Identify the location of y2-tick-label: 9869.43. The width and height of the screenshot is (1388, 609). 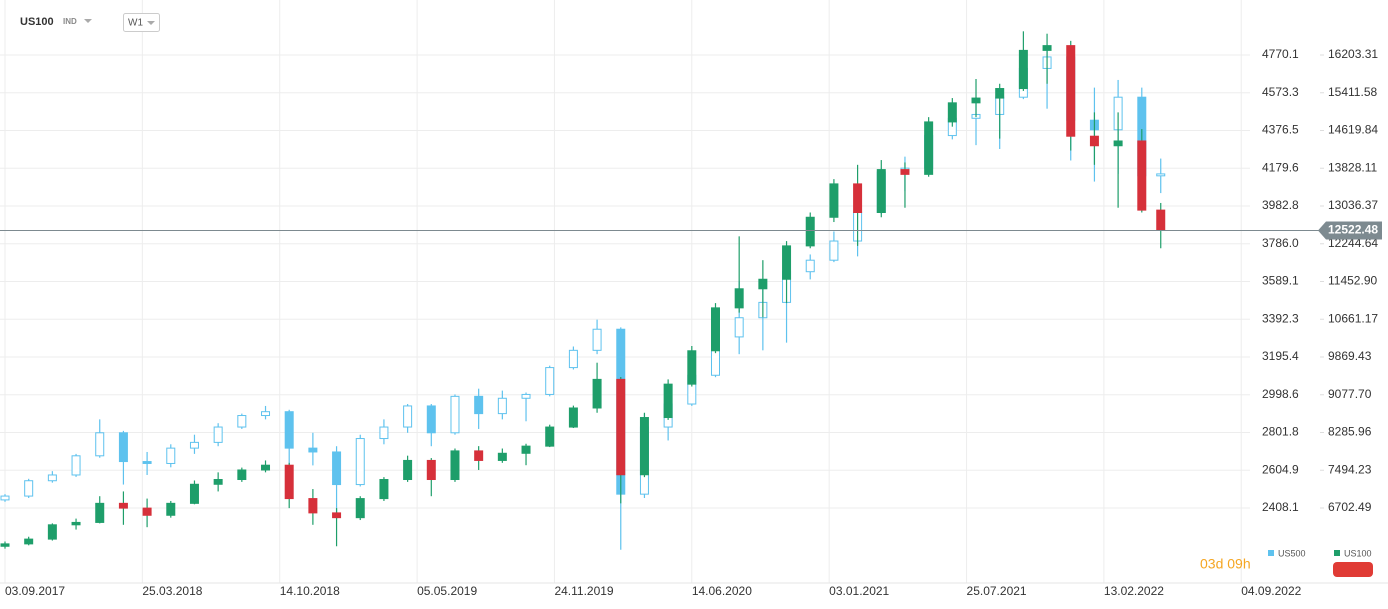
(1350, 356).